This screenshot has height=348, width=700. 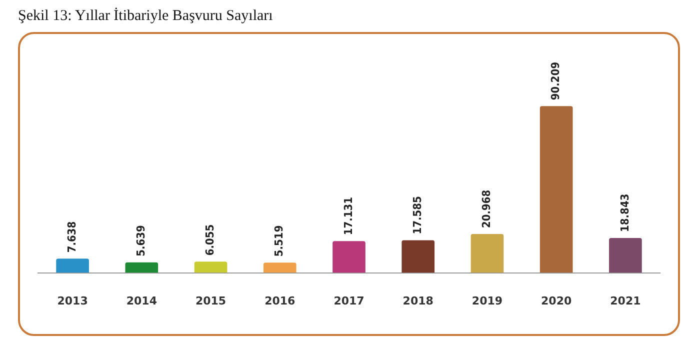 I want to click on x-tick-label: 2014, so click(x=142, y=301).